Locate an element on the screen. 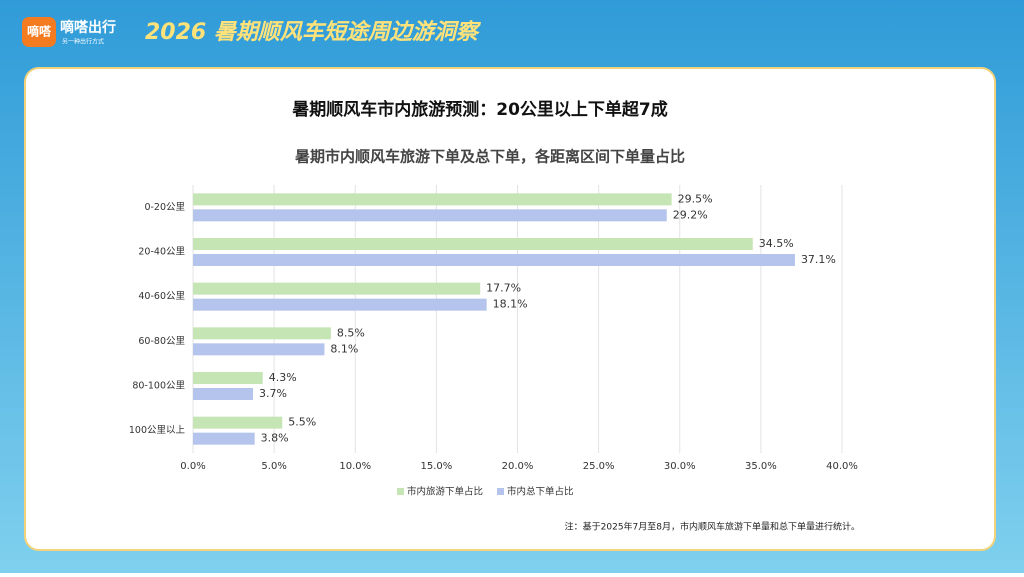 Image resolution: width=1024 pixels, height=577 pixels. chart-title: 暑期顺风车市内旅游预测：20公里以上下单超7成 is located at coordinates (480, 109).